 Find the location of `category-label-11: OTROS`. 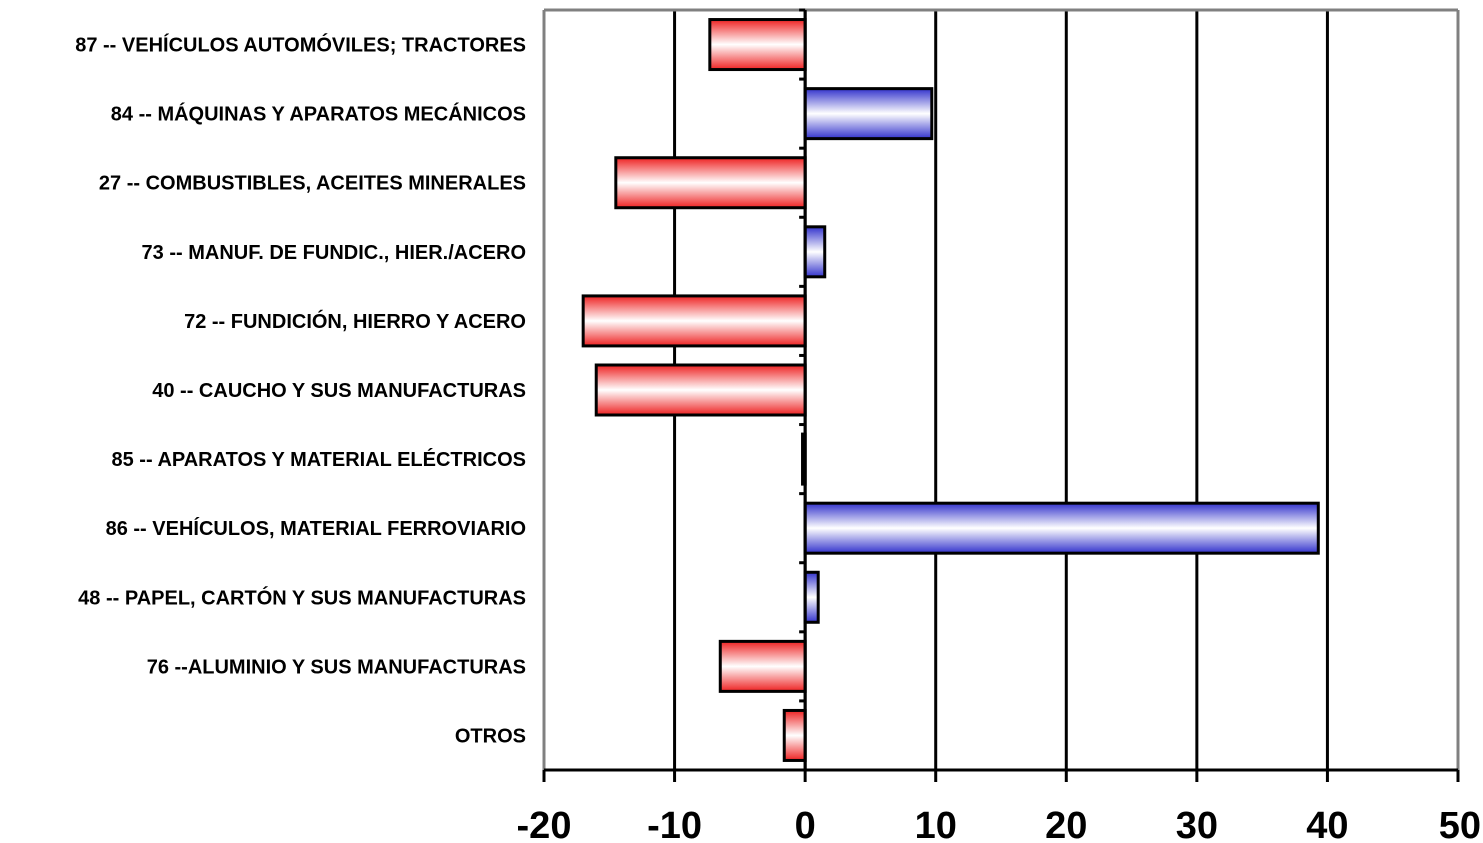

category-label-11: OTROS is located at coordinates (490, 736).